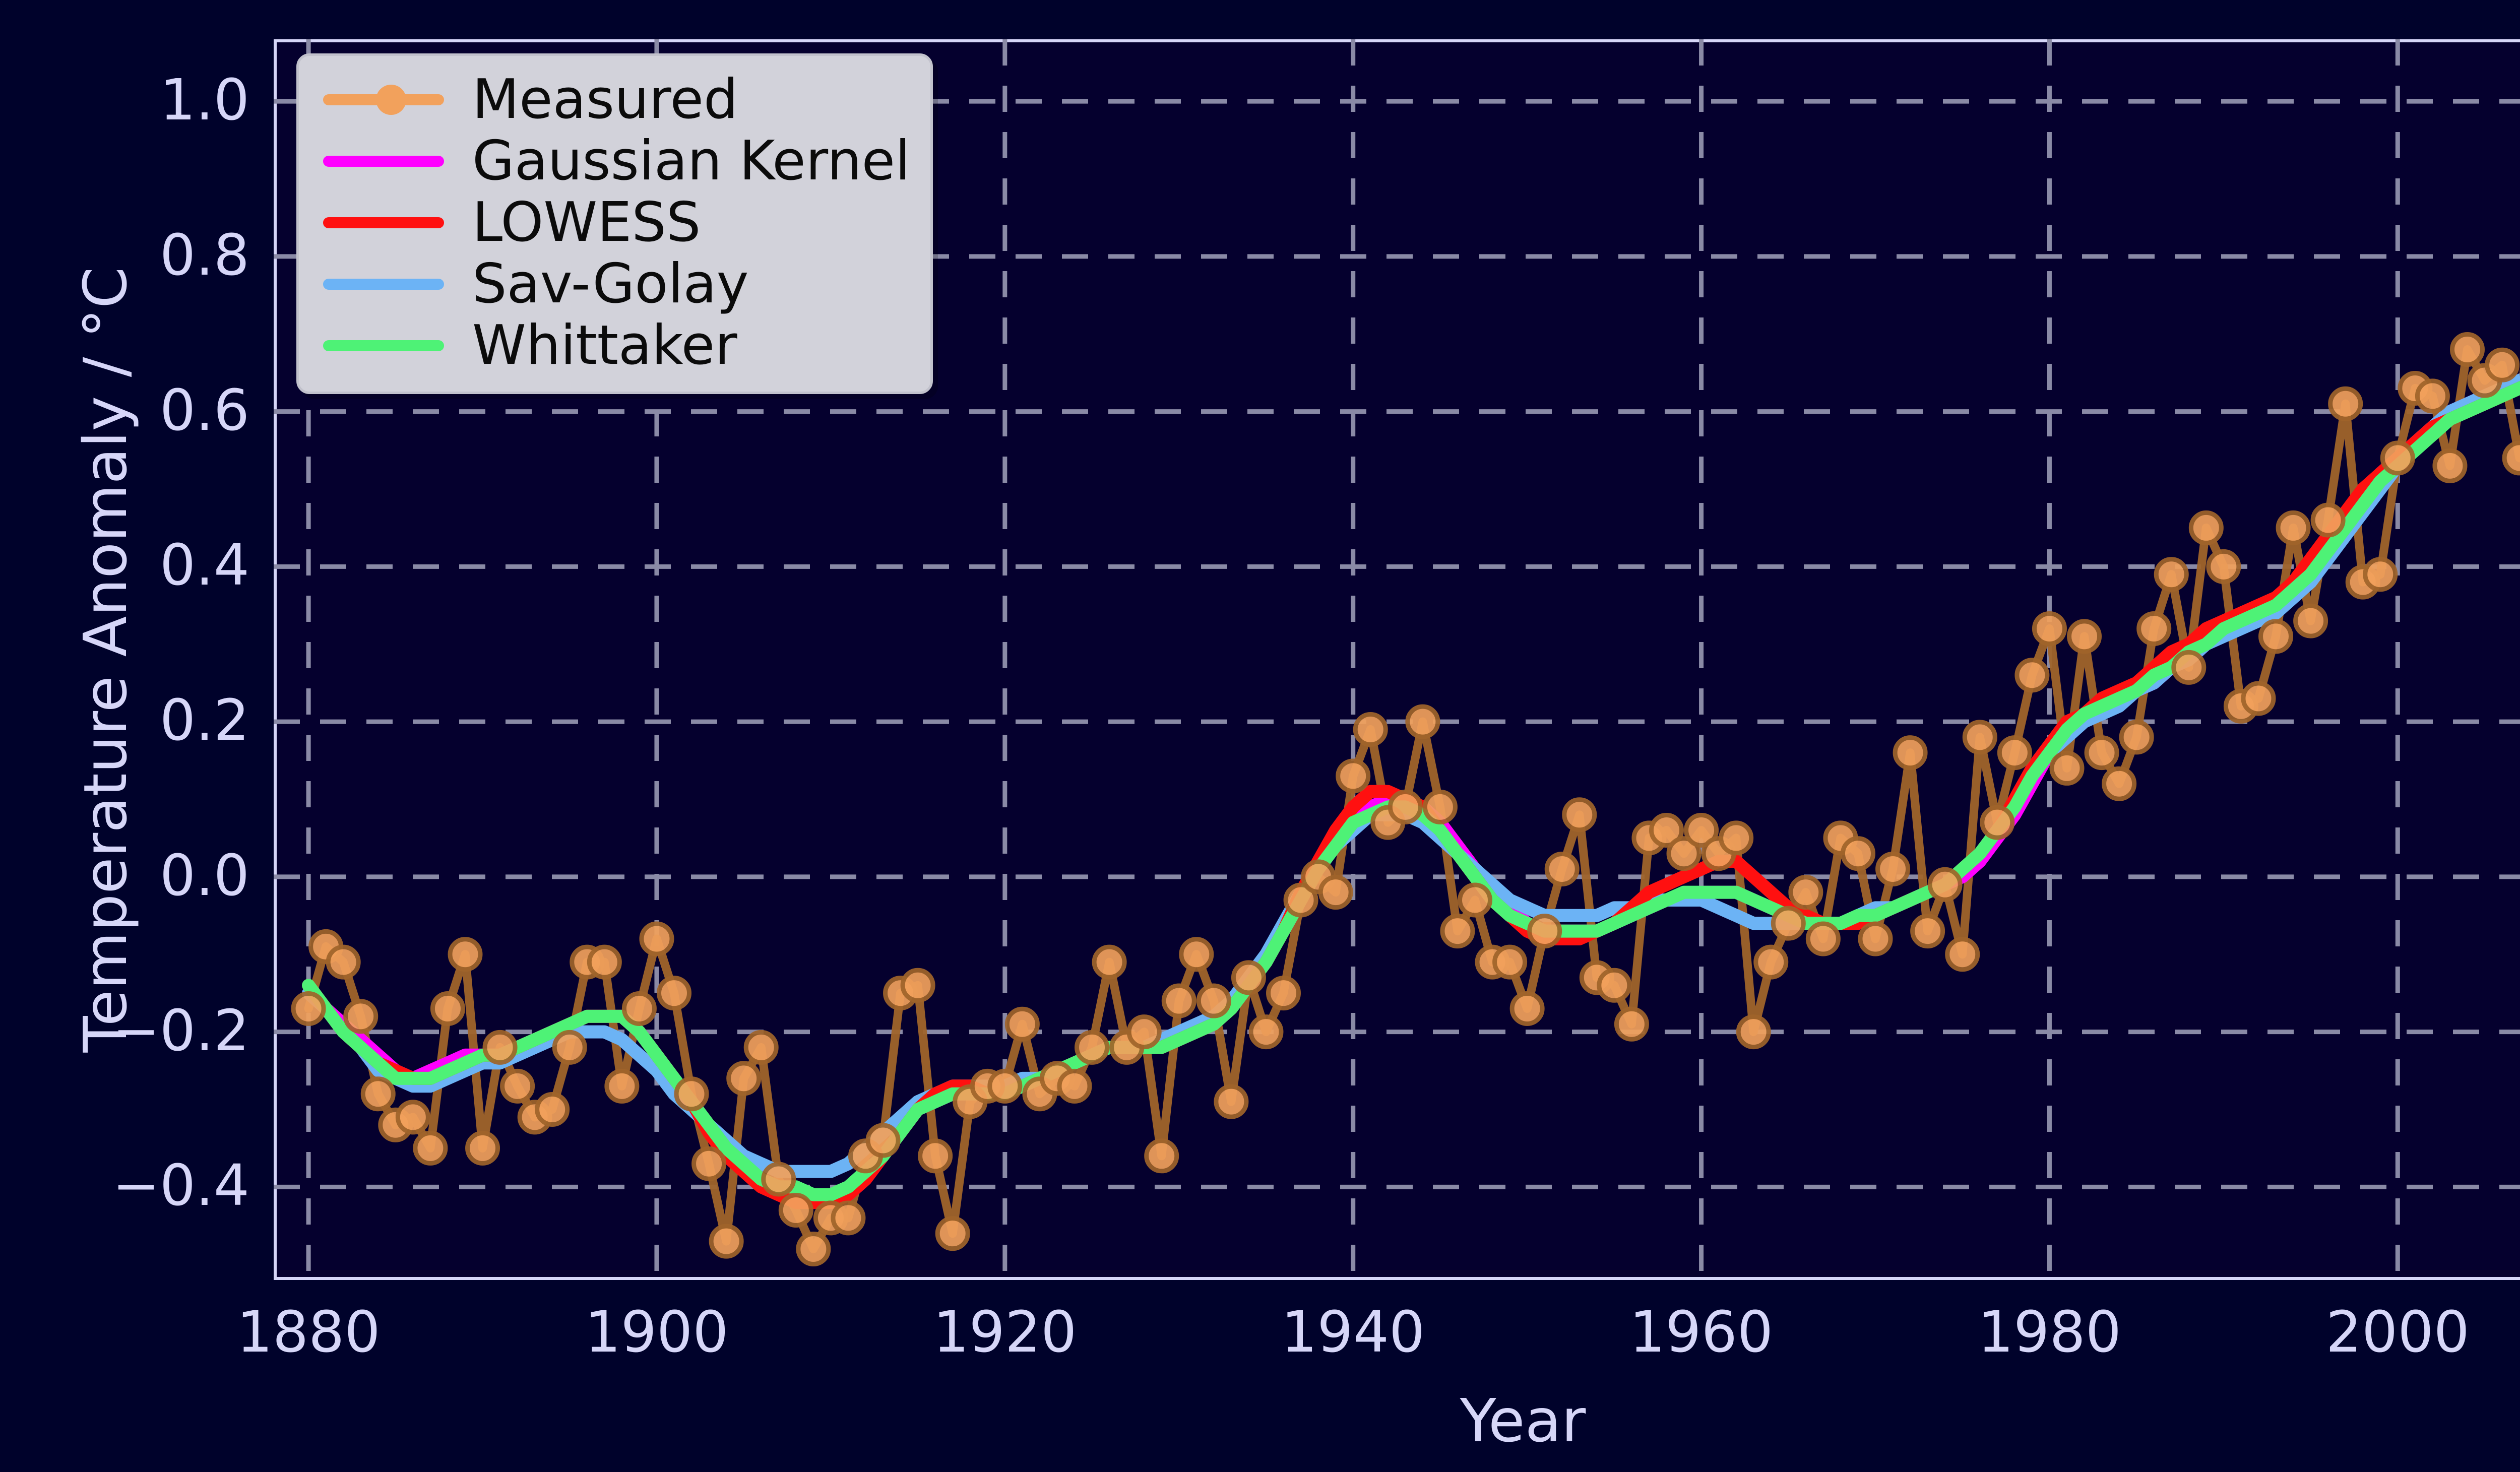 This screenshot has height=1472, width=2520. I want to click on legend-item: Gaussian Kernel, so click(613, 161).